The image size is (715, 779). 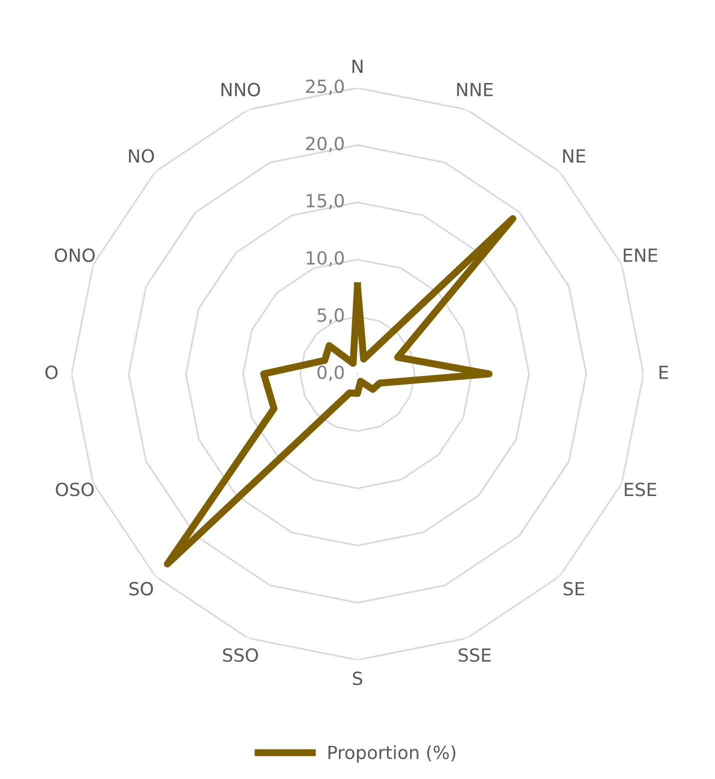 What do you see at coordinates (357, 679) in the screenshot?
I see `spoke-label: S` at bounding box center [357, 679].